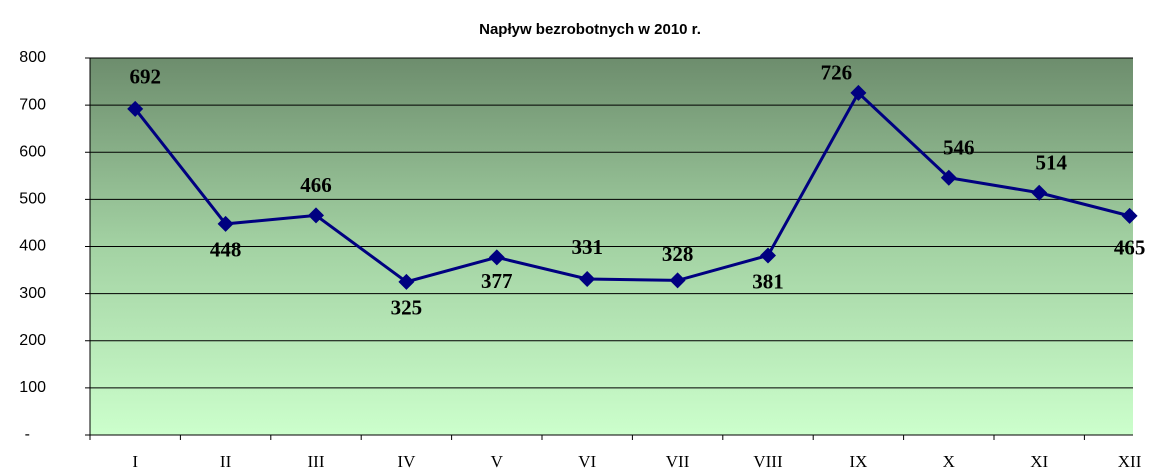 Image resolution: width=1156 pixels, height=473 pixels. Describe the element at coordinates (858, 461) in the screenshot. I see `x-tick-label: IX` at that location.